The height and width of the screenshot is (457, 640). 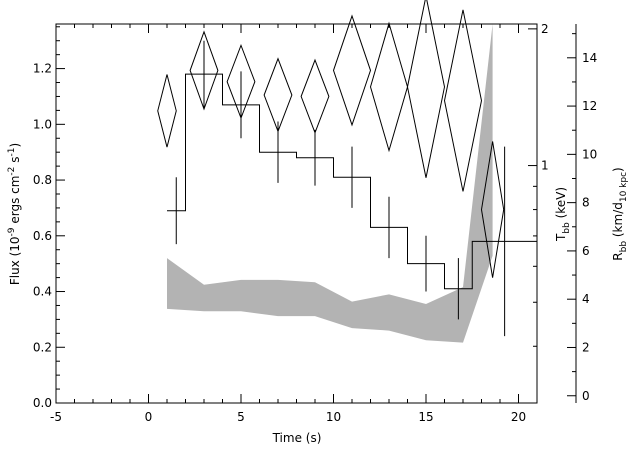 What do you see at coordinates (586, 203) in the screenshot?
I see `radius-tick-label: 8` at bounding box center [586, 203].